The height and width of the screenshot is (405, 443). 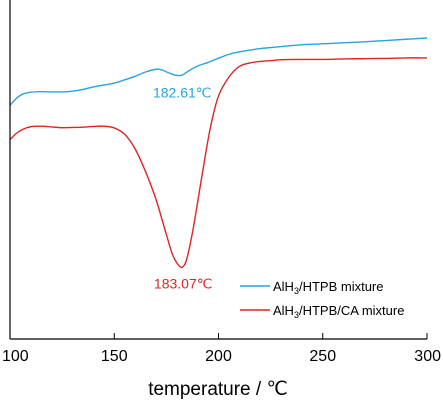 I want to click on x-tick-label: 100, so click(x=15, y=356).